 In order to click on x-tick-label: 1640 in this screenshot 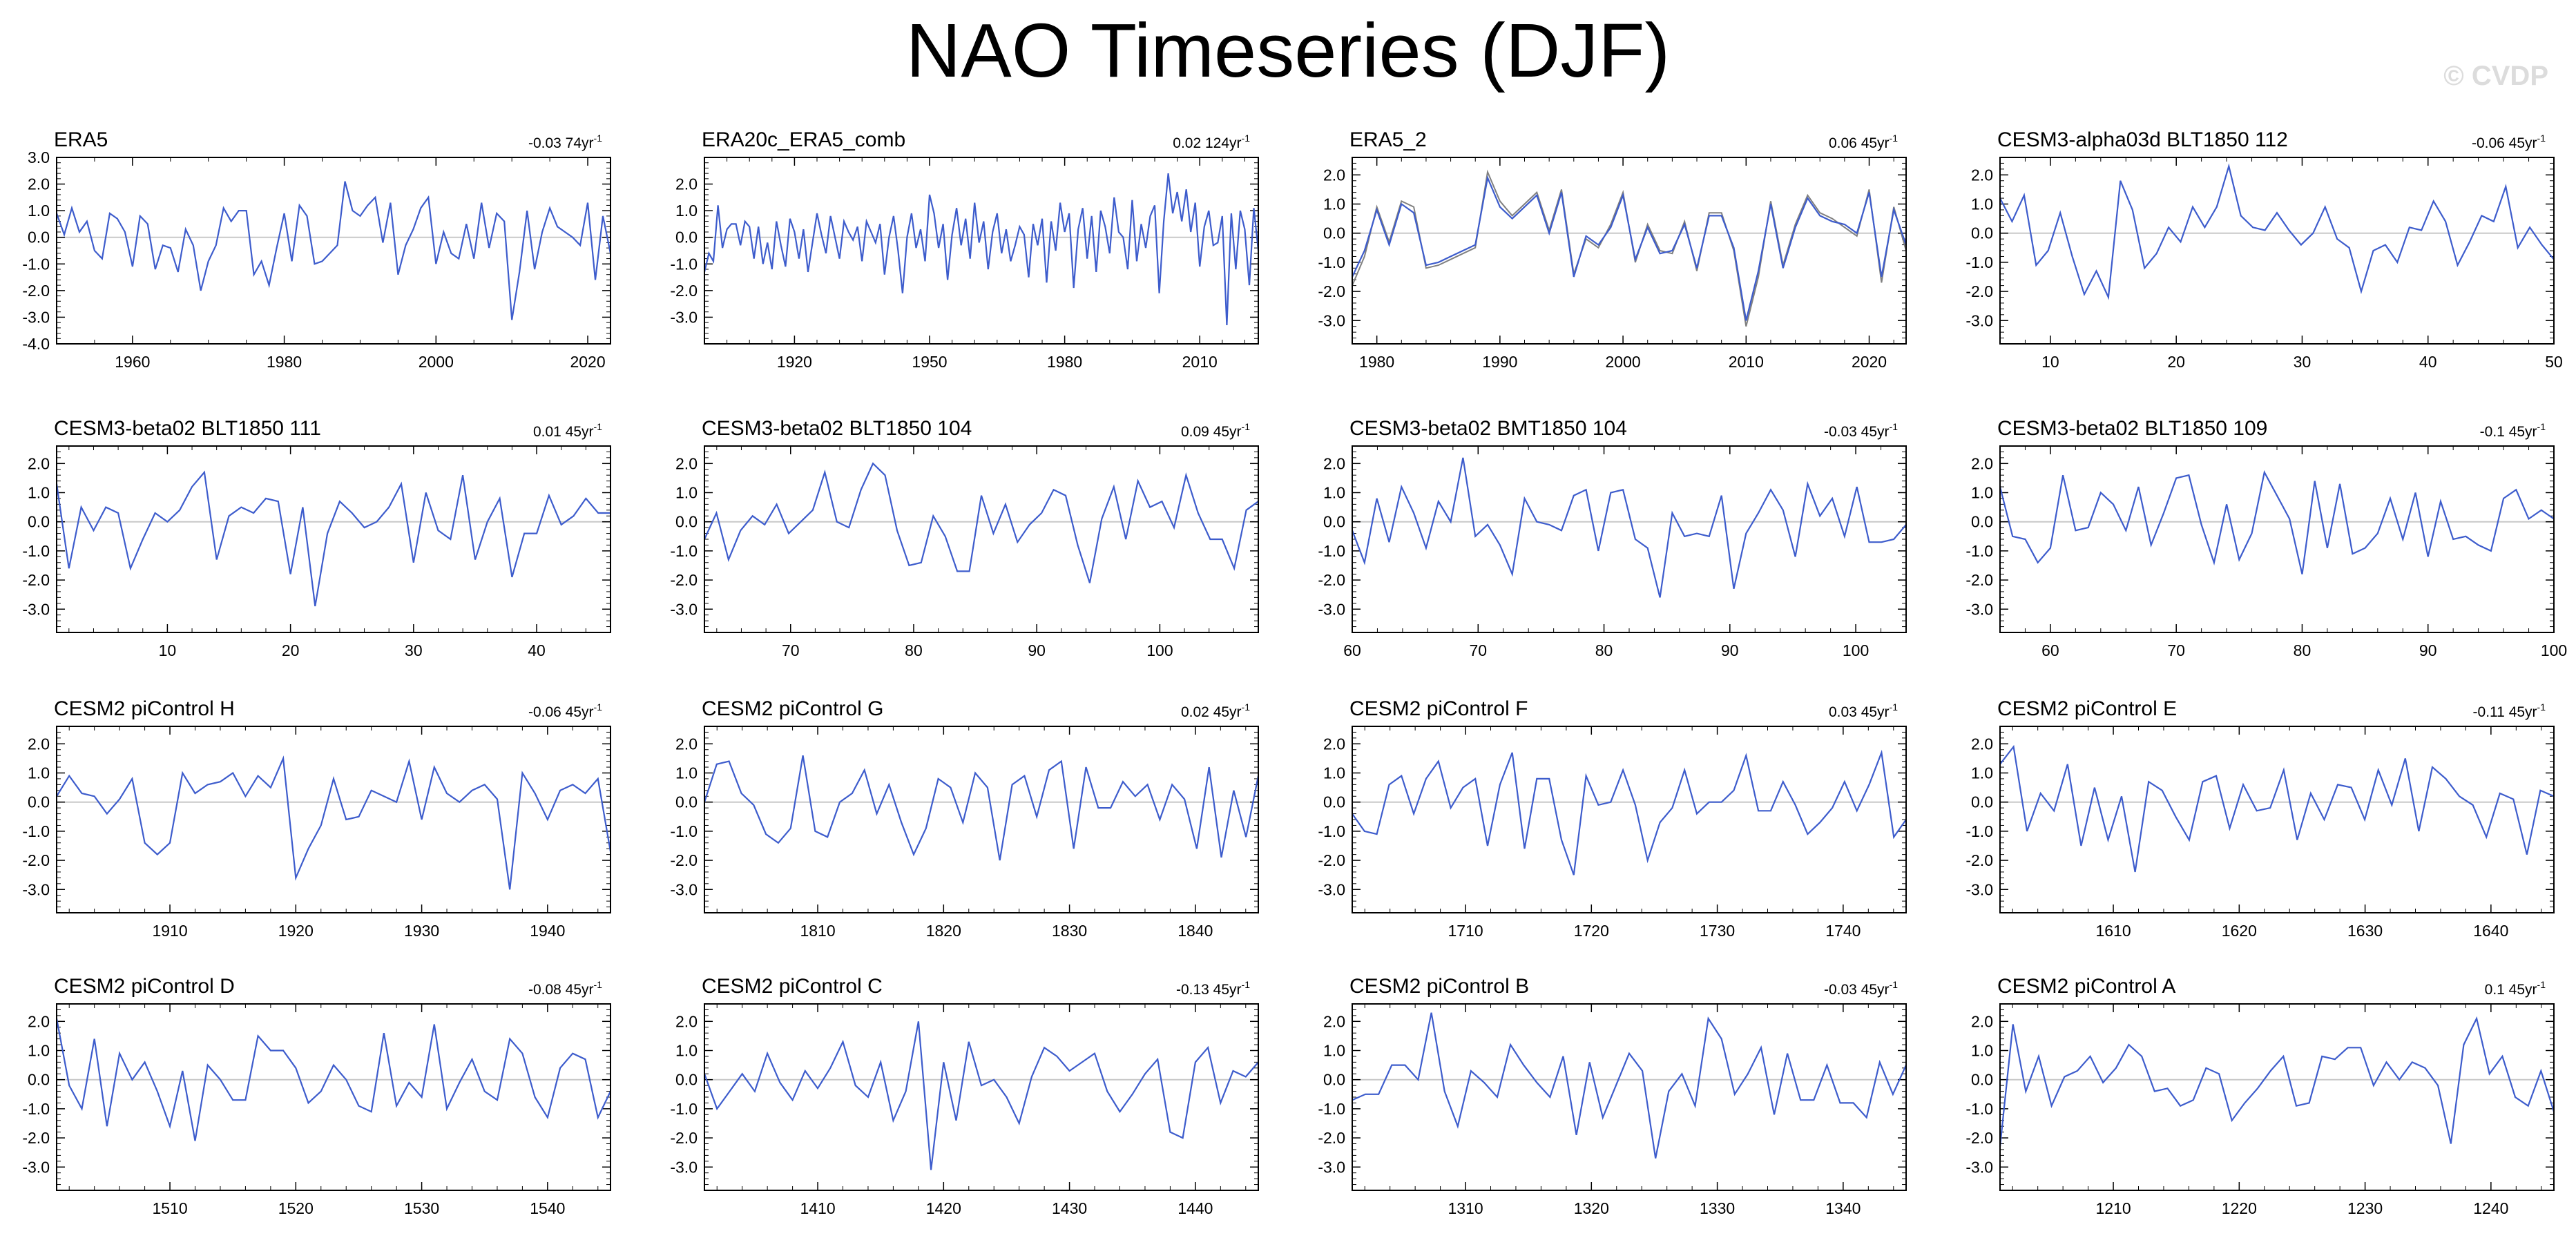, I will do `click(2490, 931)`.